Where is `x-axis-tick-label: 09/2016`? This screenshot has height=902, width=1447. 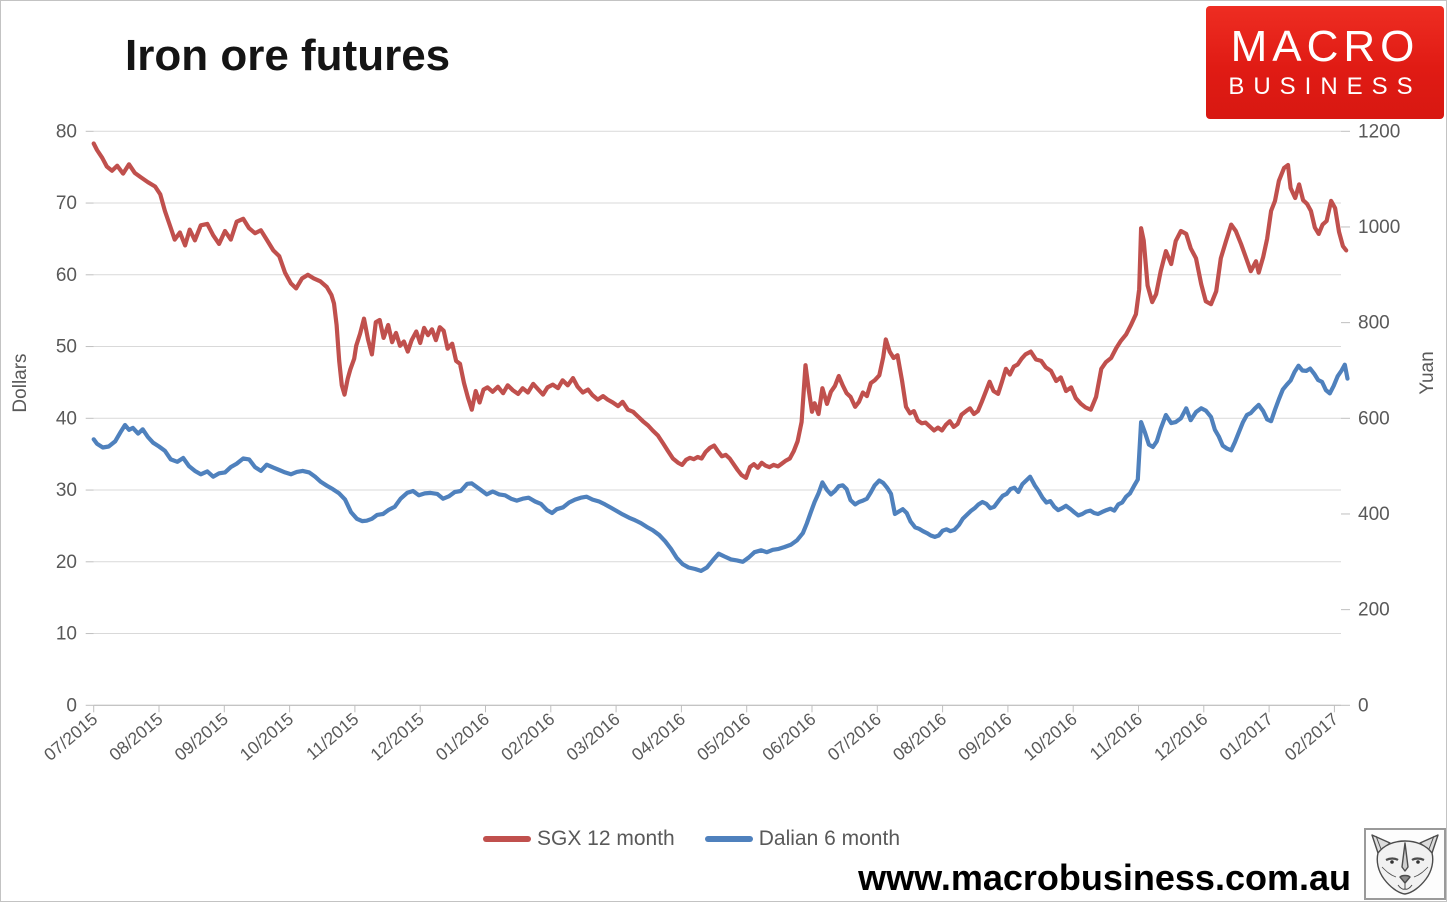 x-axis-tick-label: 09/2016 is located at coordinates (984, 737).